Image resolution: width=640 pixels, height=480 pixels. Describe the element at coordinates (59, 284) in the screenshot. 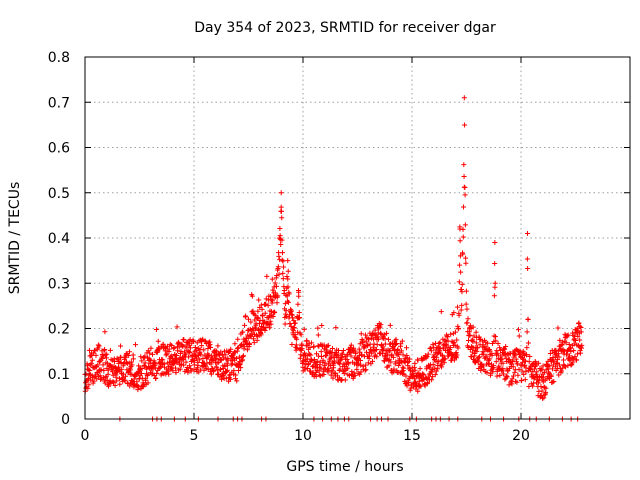

I see `y-tick-label: 0.3` at that location.